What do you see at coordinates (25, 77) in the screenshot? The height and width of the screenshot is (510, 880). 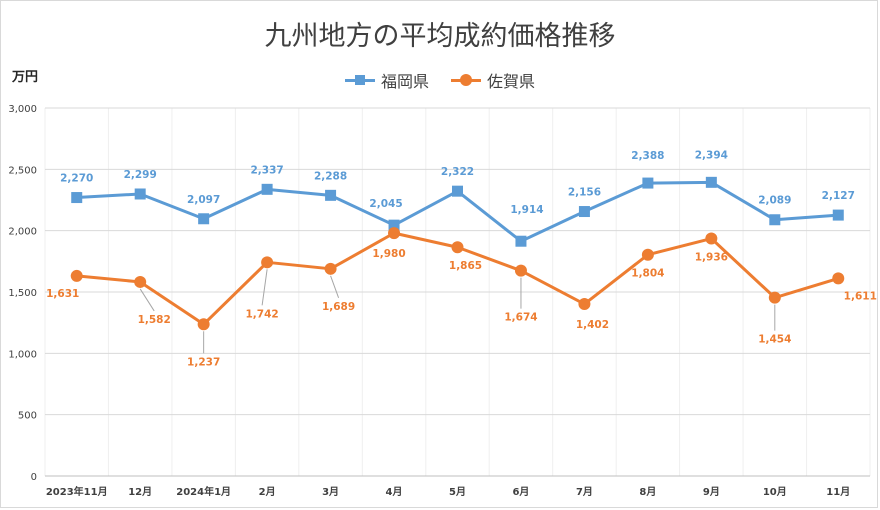 I see `y-axis-unit-label: 万円` at bounding box center [25, 77].